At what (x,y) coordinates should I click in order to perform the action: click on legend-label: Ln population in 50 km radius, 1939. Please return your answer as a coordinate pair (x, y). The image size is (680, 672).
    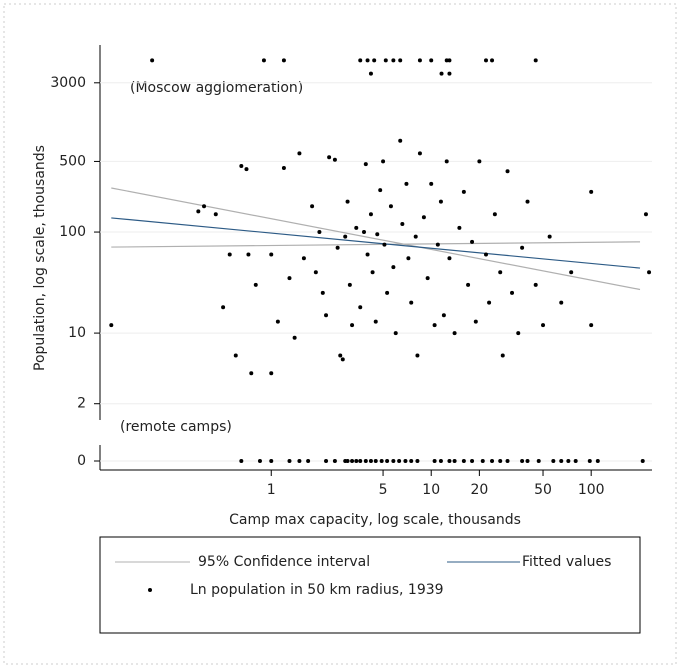
    Looking at the image, I should click on (317, 590).